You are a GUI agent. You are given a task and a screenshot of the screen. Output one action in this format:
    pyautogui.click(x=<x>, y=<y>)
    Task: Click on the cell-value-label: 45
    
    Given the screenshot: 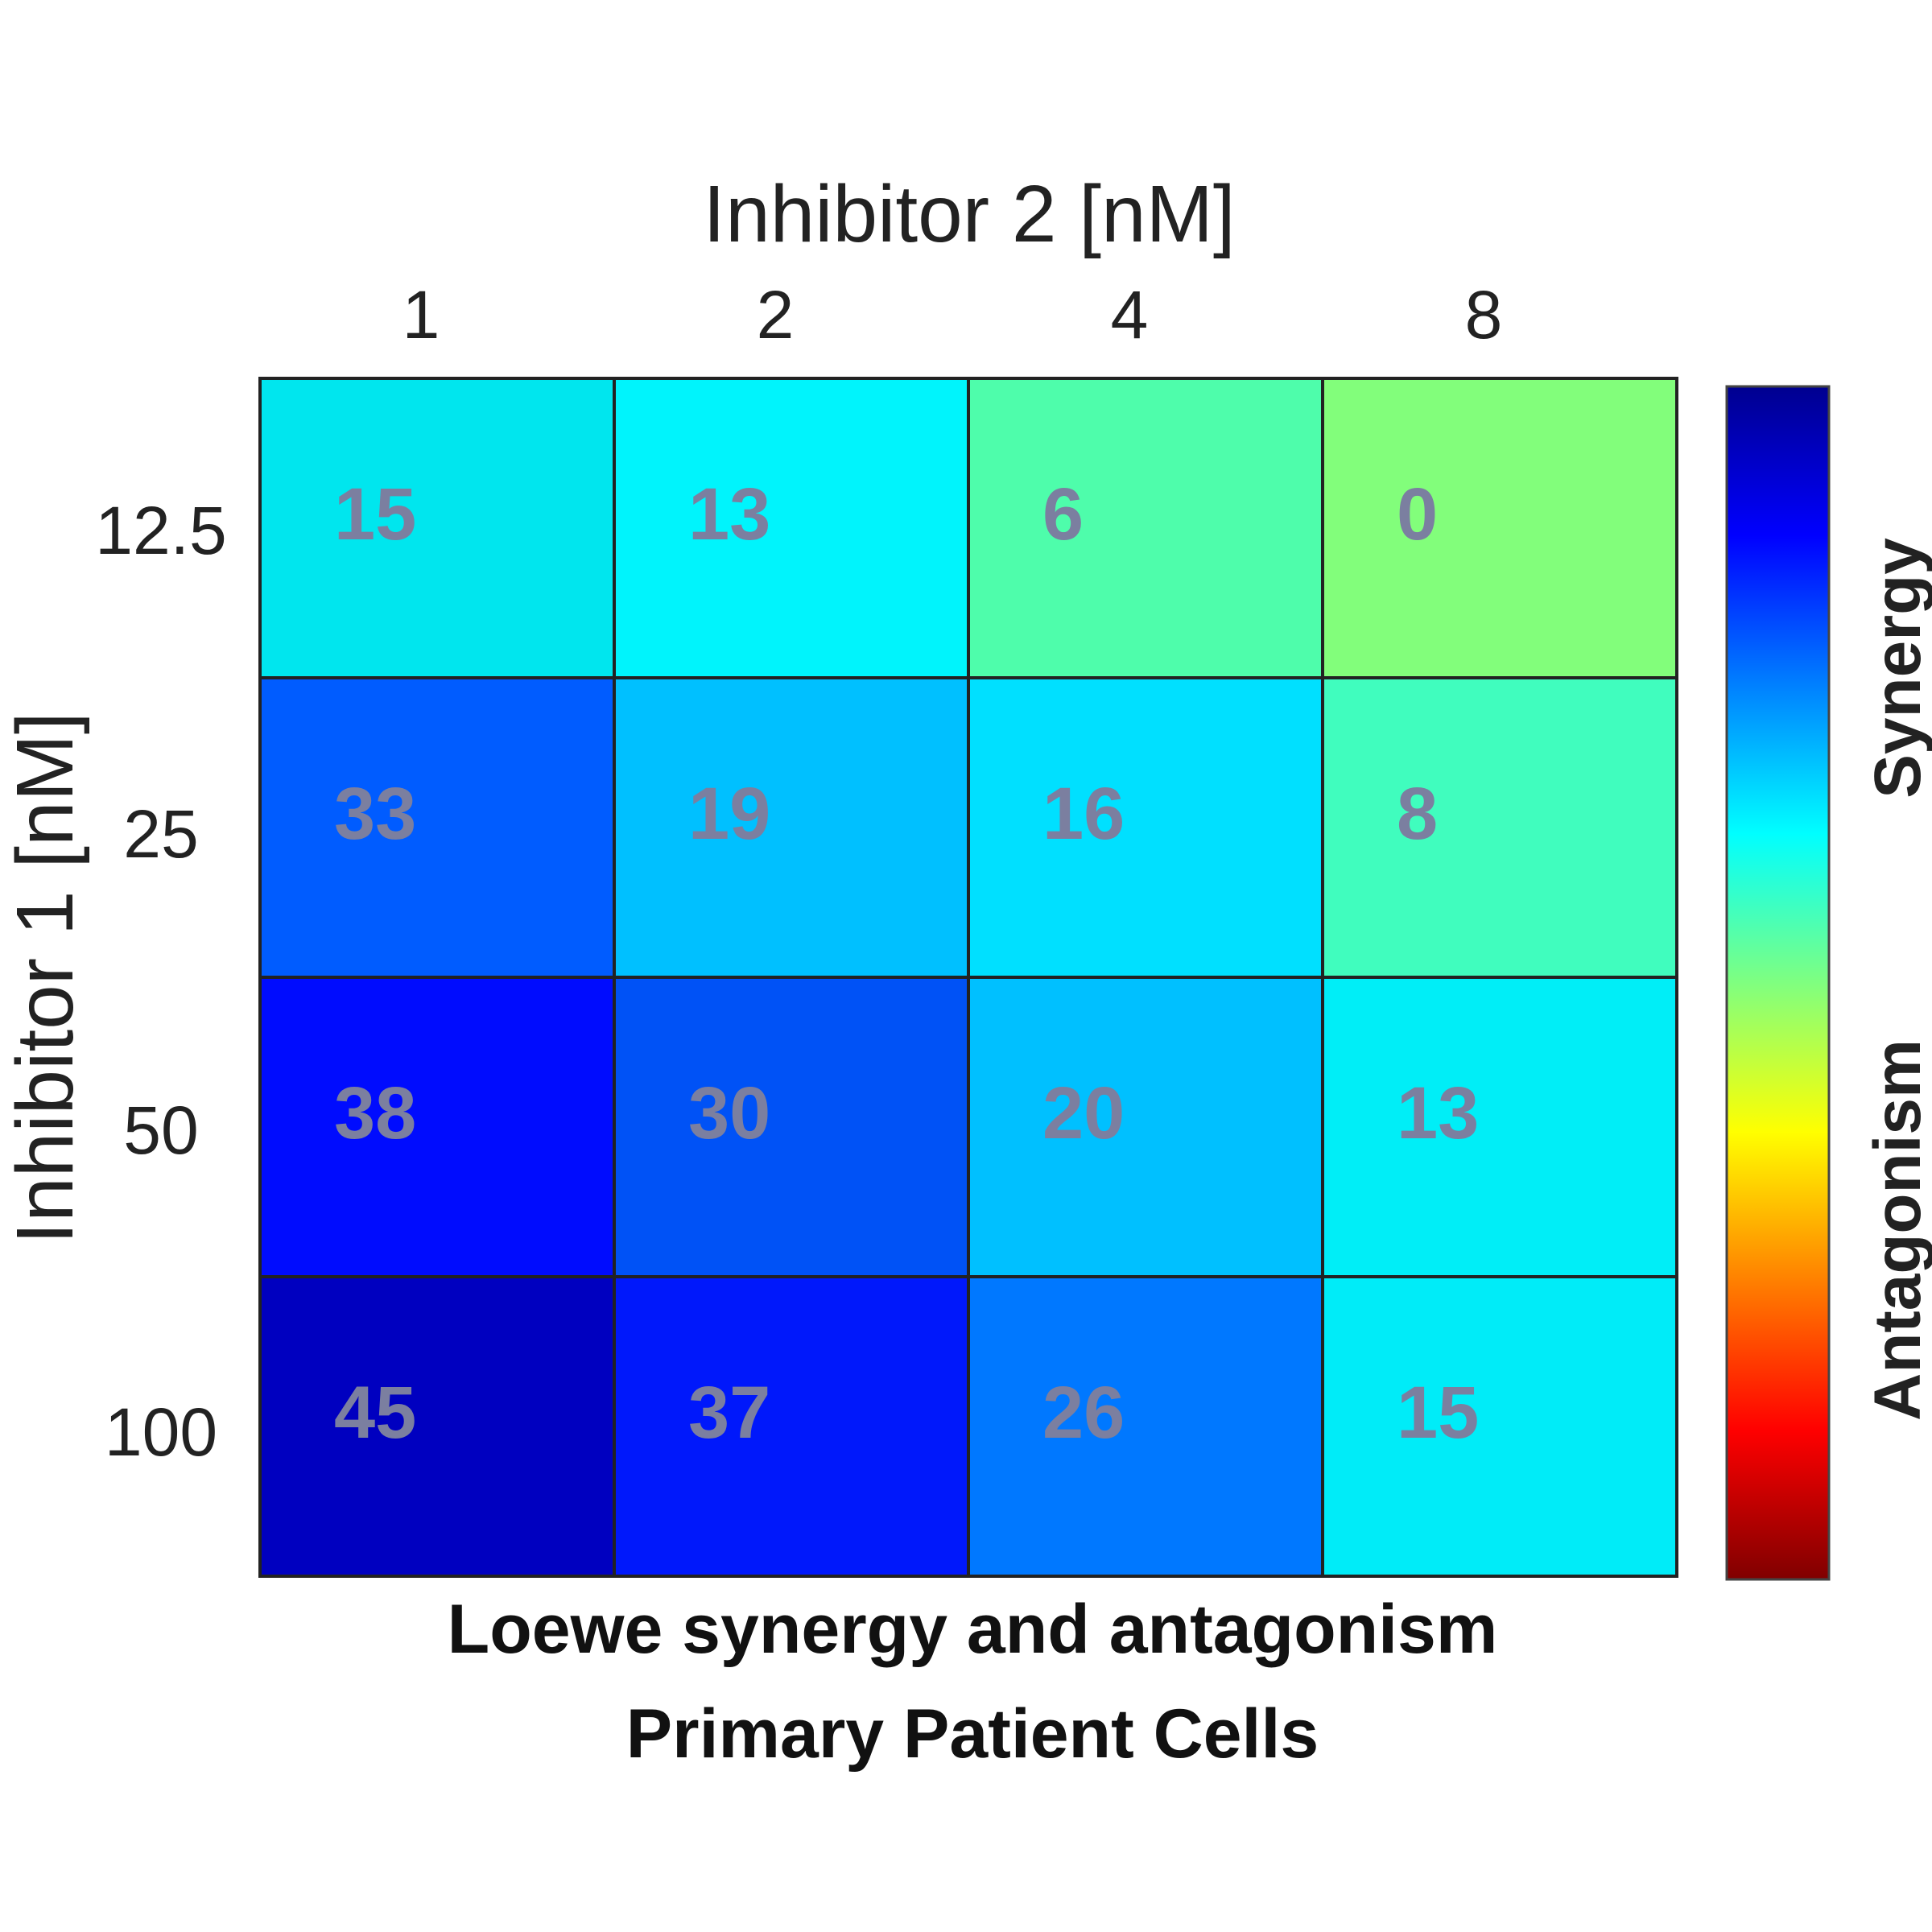 What is the action you would take?
    pyautogui.click(x=375, y=1413)
    